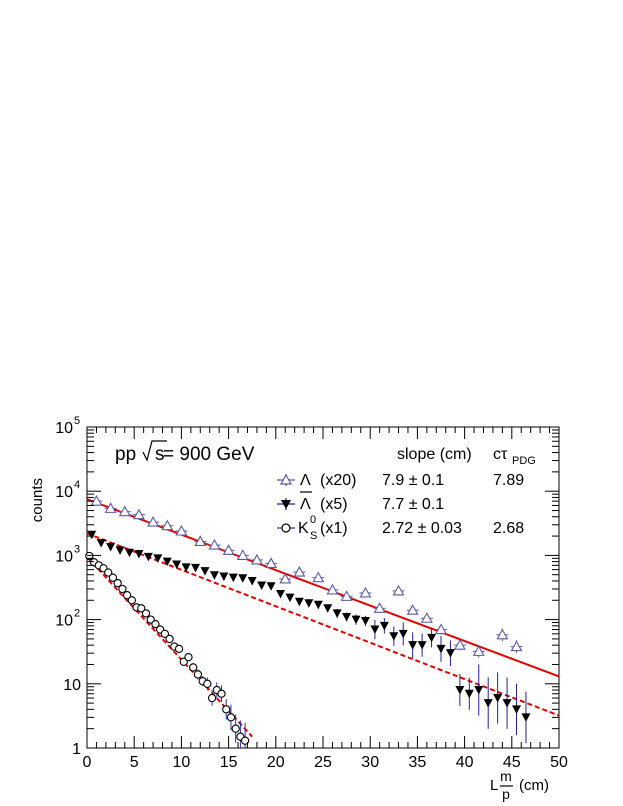 This screenshot has height=806, width=623. Describe the element at coordinates (370, 762) in the screenshot. I see `x-tick-label: 30` at that location.